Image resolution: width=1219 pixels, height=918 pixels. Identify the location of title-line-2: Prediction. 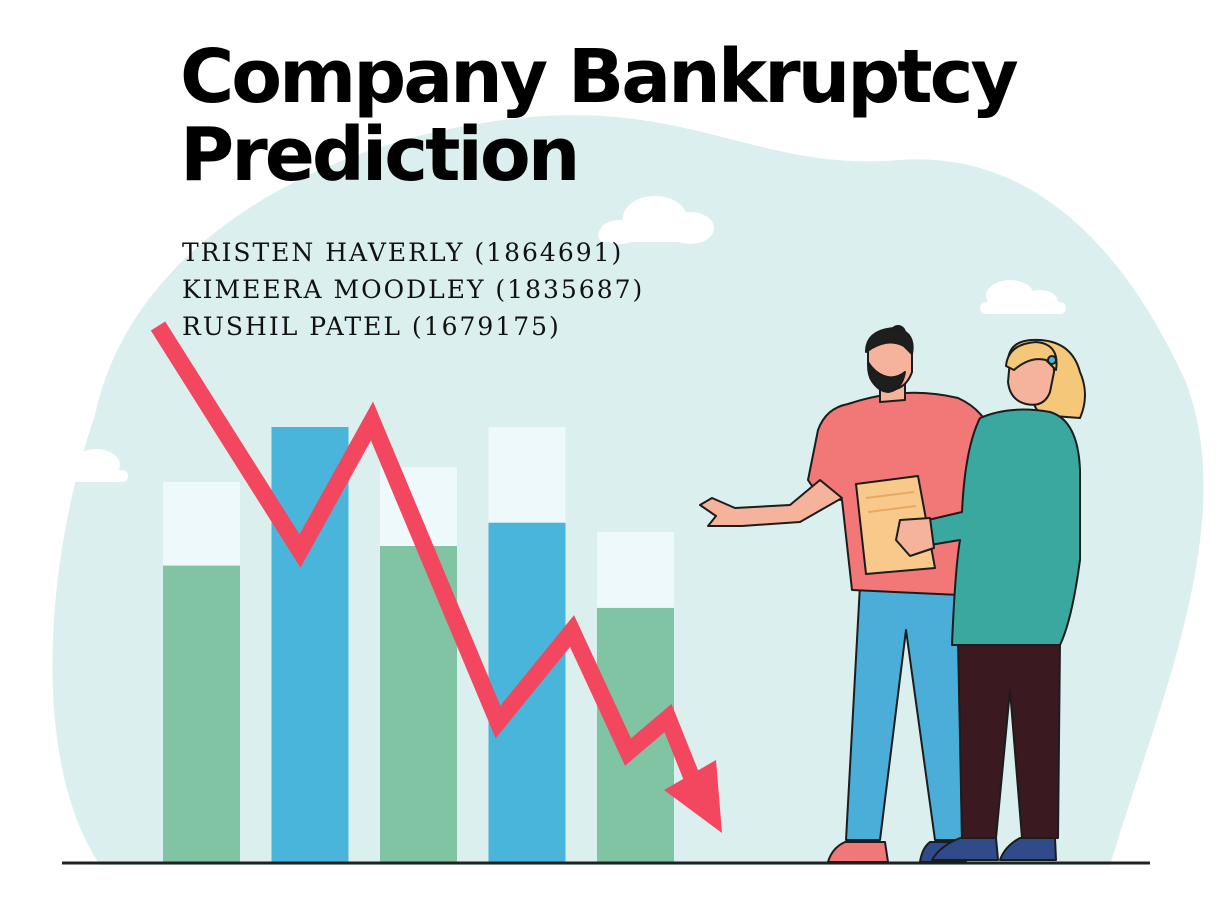
(380, 155).